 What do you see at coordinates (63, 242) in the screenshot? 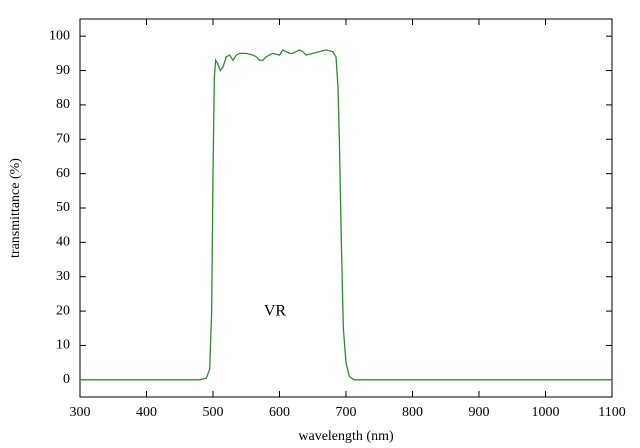
I see `y-tick-label: 40` at bounding box center [63, 242].